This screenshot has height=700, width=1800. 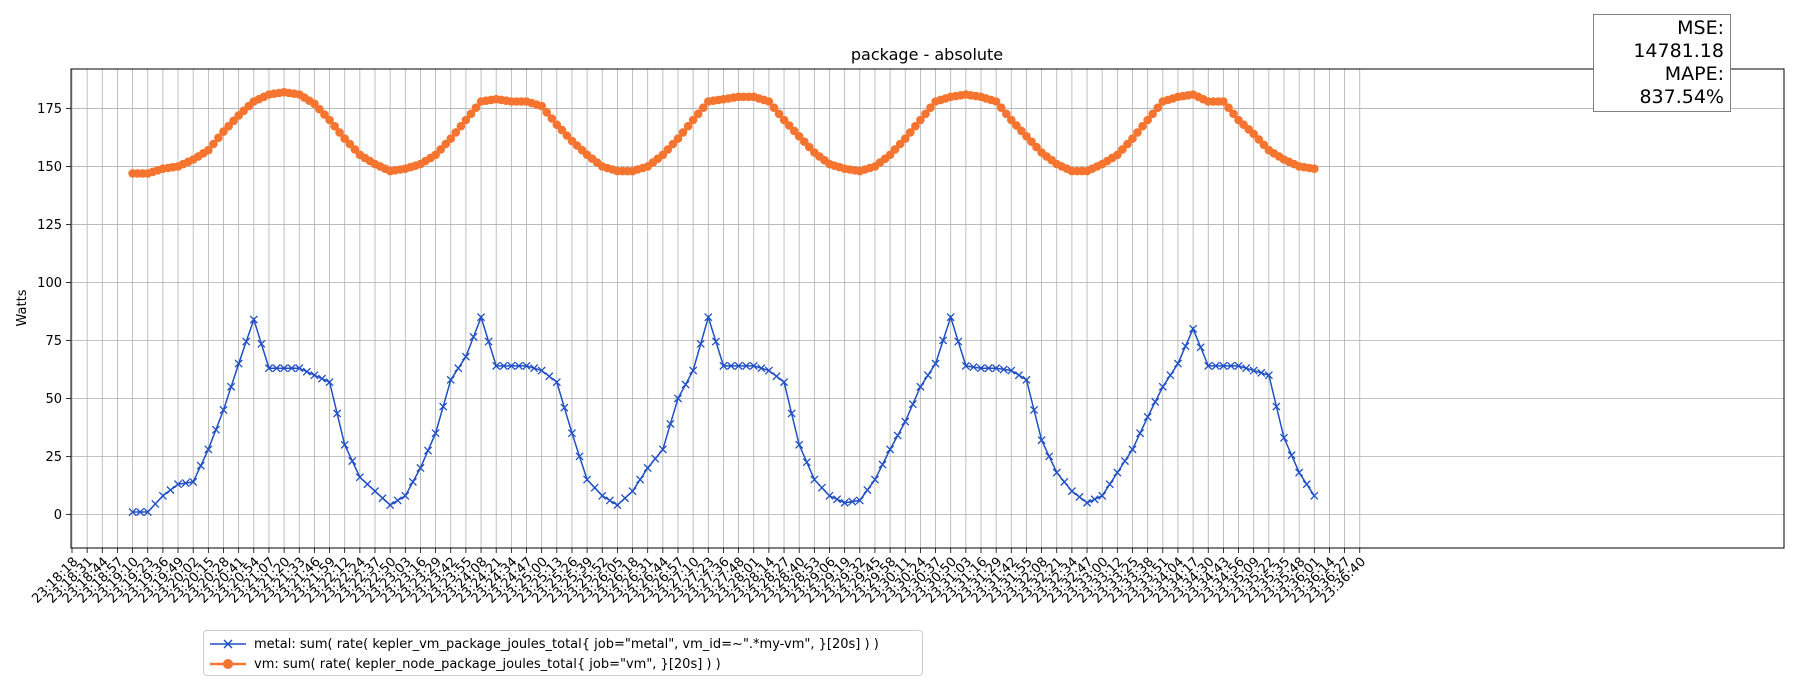 I want to click on y-tick-label: 75, so click(x=53, y=341).